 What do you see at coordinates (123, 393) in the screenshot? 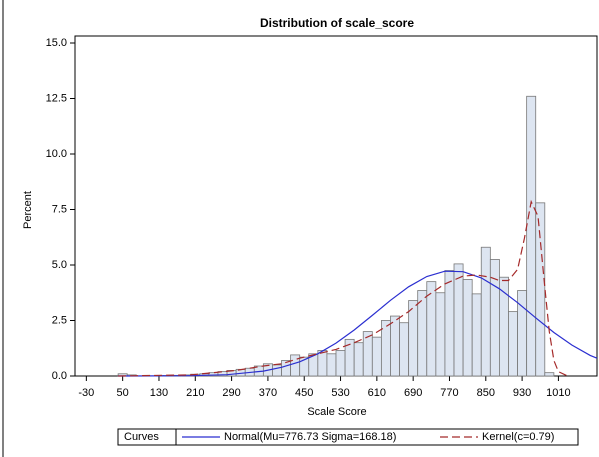
I see `x-tick-label: 50` at bounding box center [123, 393].